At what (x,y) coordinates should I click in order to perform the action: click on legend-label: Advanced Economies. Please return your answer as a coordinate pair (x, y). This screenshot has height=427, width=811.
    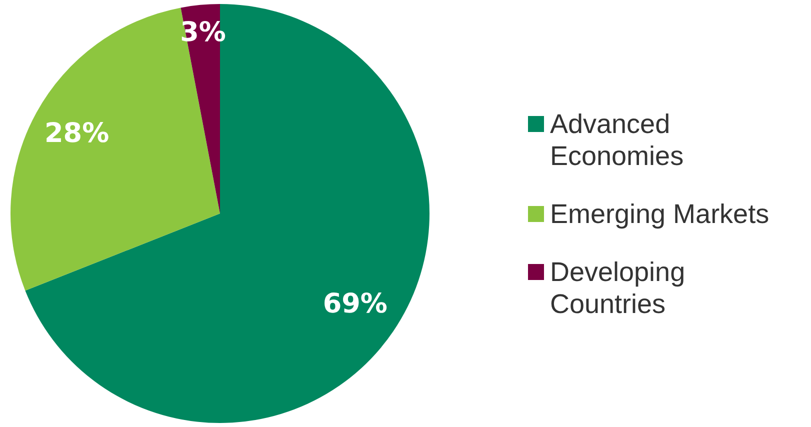
    Looking at the image, I should click on (617, 140).